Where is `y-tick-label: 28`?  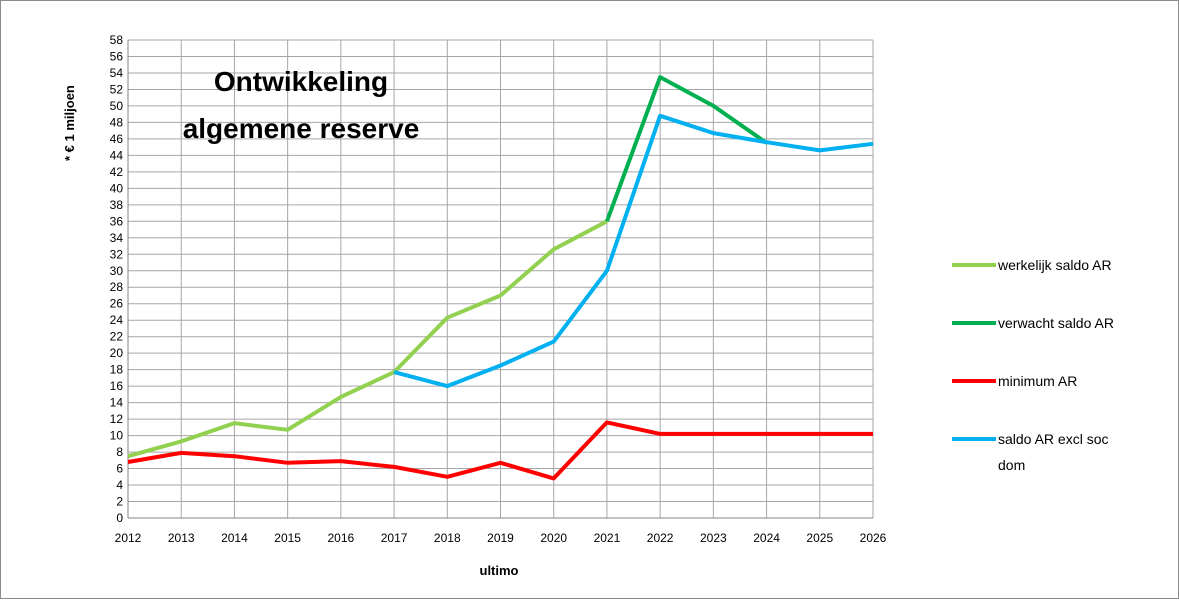 y-tick-label: 28 is located at coordinates (117, 287).